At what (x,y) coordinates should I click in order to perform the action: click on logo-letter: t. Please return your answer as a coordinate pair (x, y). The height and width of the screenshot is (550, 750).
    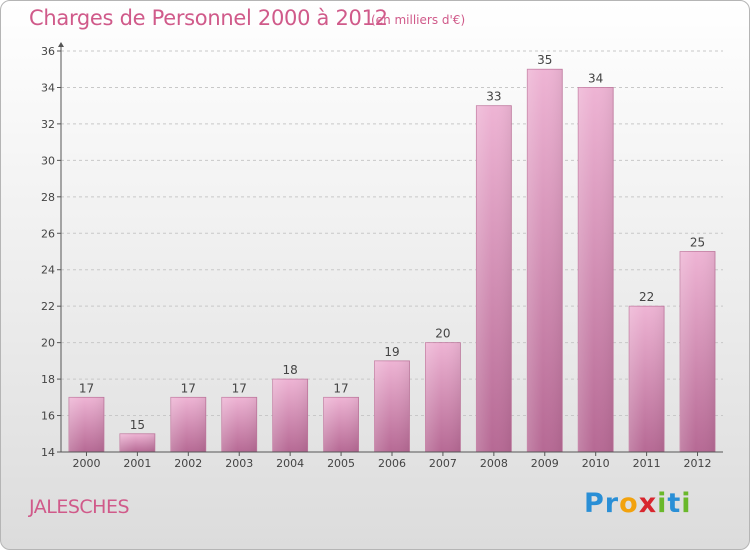
    Looking at the image, I should click on (674, 503).